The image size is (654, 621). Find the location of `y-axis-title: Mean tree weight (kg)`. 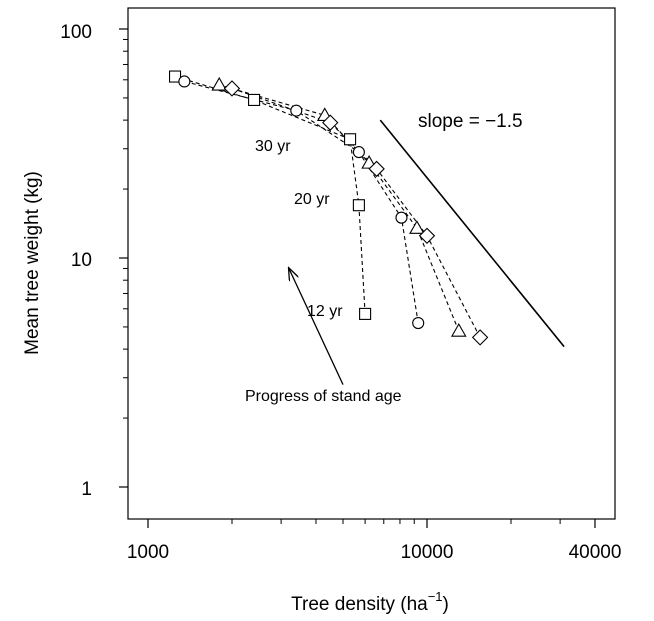

y-axis-title: Mean tree weight (kg) is located at coordinates (32, 263).